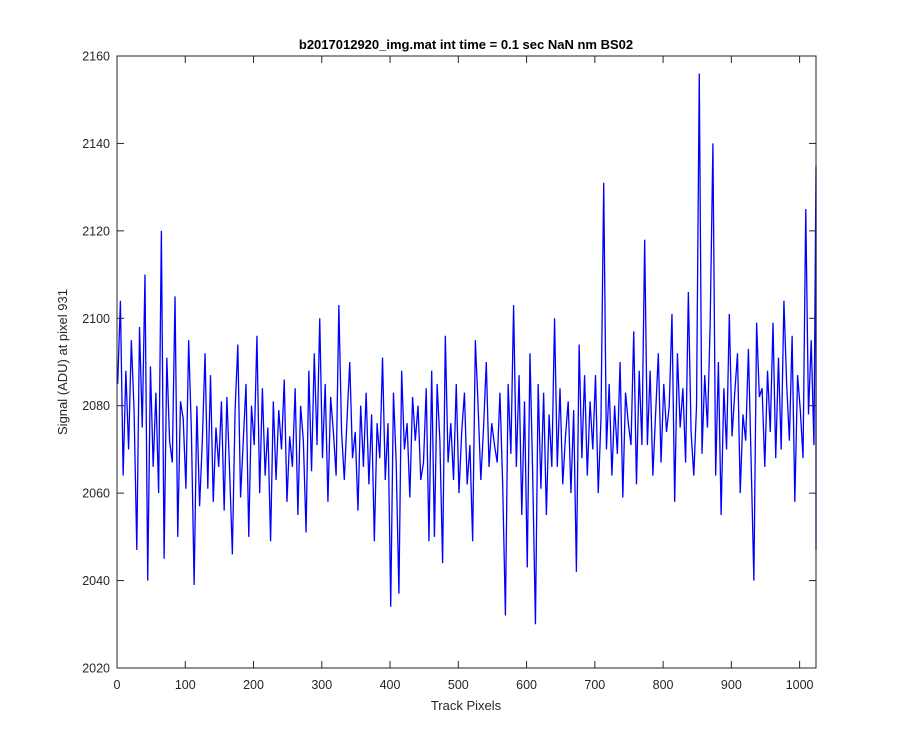  What do you see at coordinates (96, 406) in the screenshot?
I see `y-tick-label: 2080` at bounding box center [96, 406].